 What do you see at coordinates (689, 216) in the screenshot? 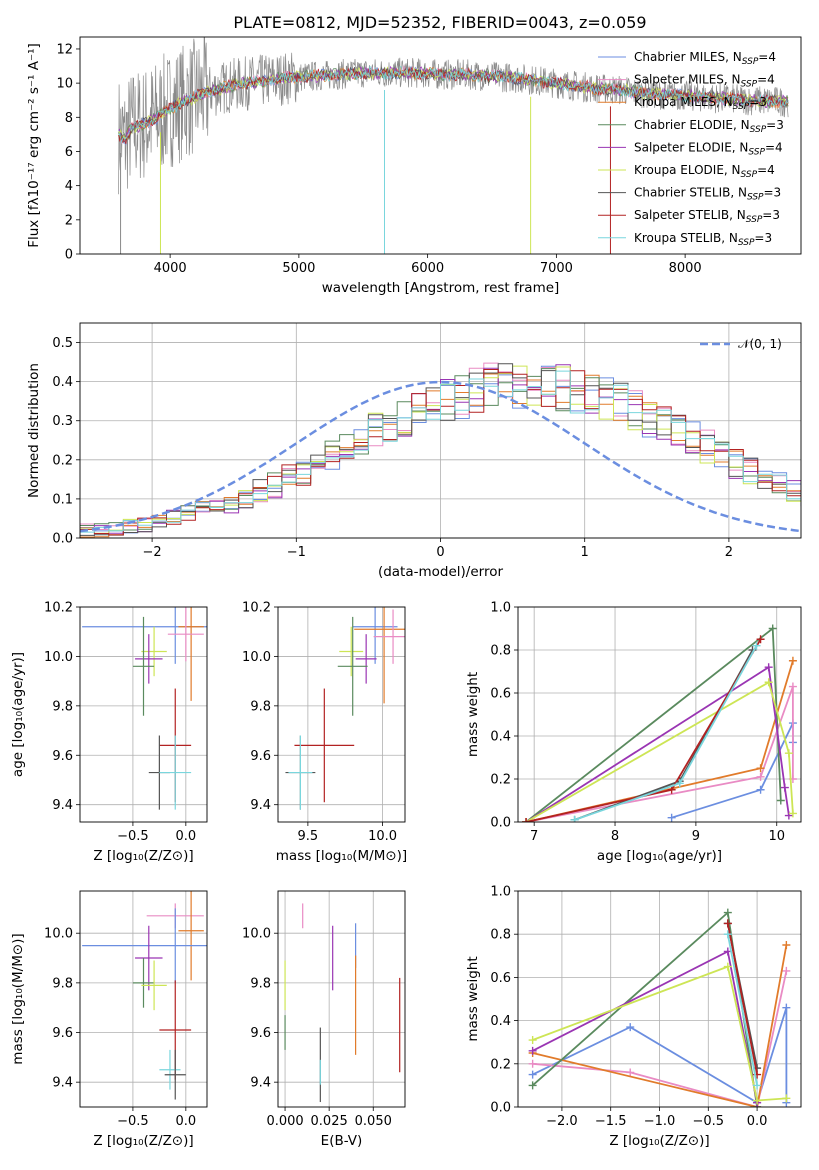
I see `legend-entry: Salpeter STELIB, NSSP=3` at bounding box center [689, 216].